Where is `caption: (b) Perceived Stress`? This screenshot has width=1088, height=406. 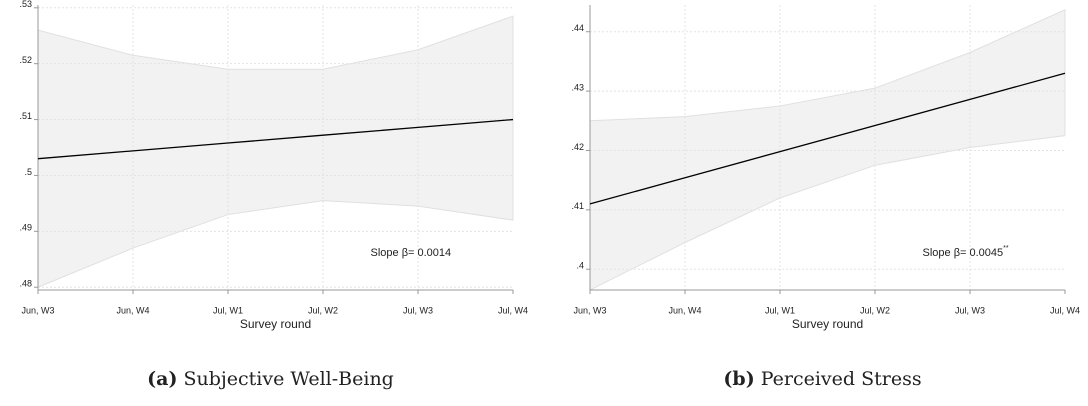 caption: (b) Perceived Stress is located at coordinates (822, 379).